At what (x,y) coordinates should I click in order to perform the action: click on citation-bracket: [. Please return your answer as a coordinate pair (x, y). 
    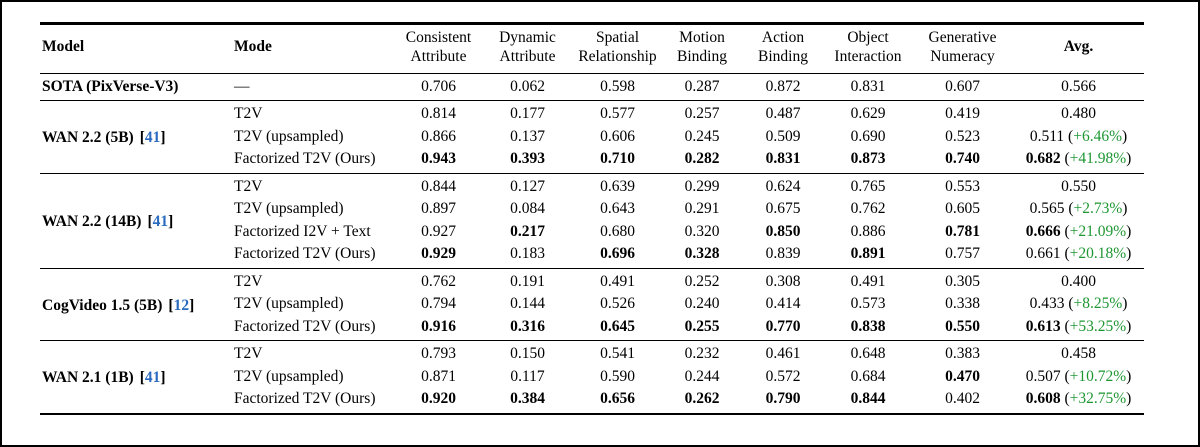
    Looking at the image, I should click on (142, 138).